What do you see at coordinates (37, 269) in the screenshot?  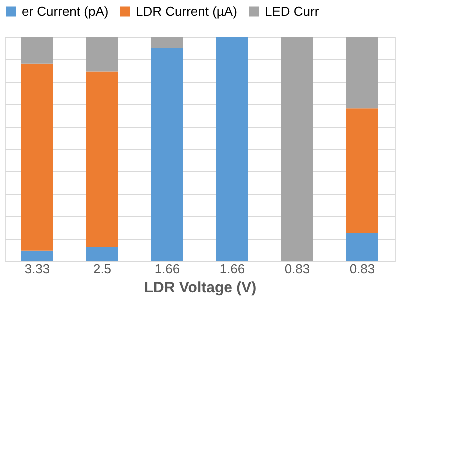 I see `x-tick-label: 3.33` at bounding box center [37, 269].